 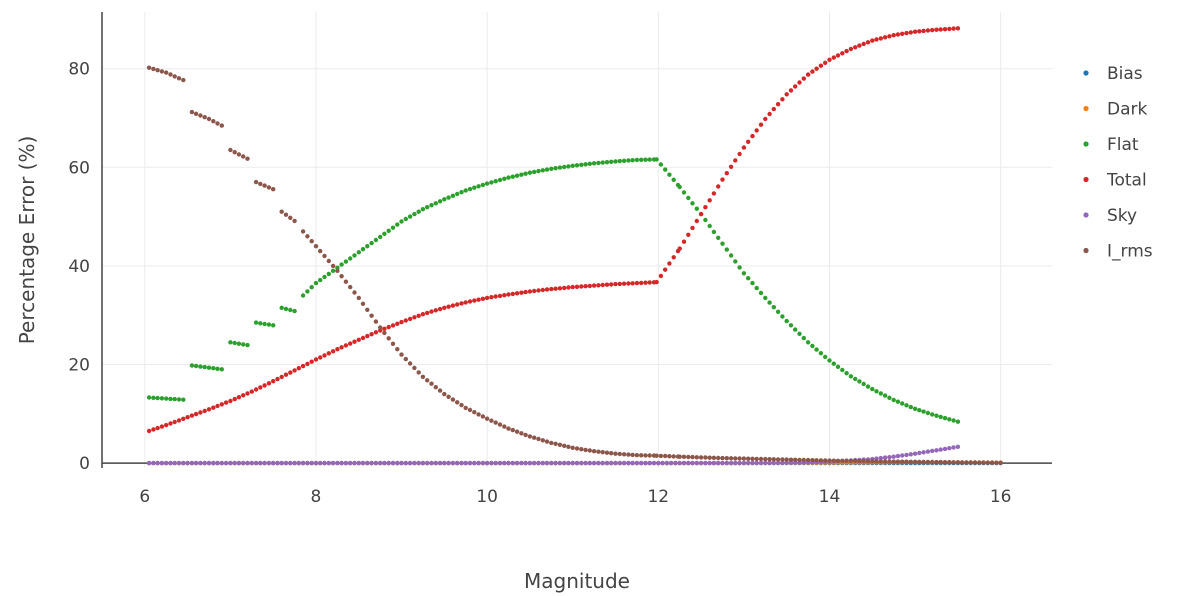 I want to click on legend-item-flat: Flat, so click(x=1111, y=145).